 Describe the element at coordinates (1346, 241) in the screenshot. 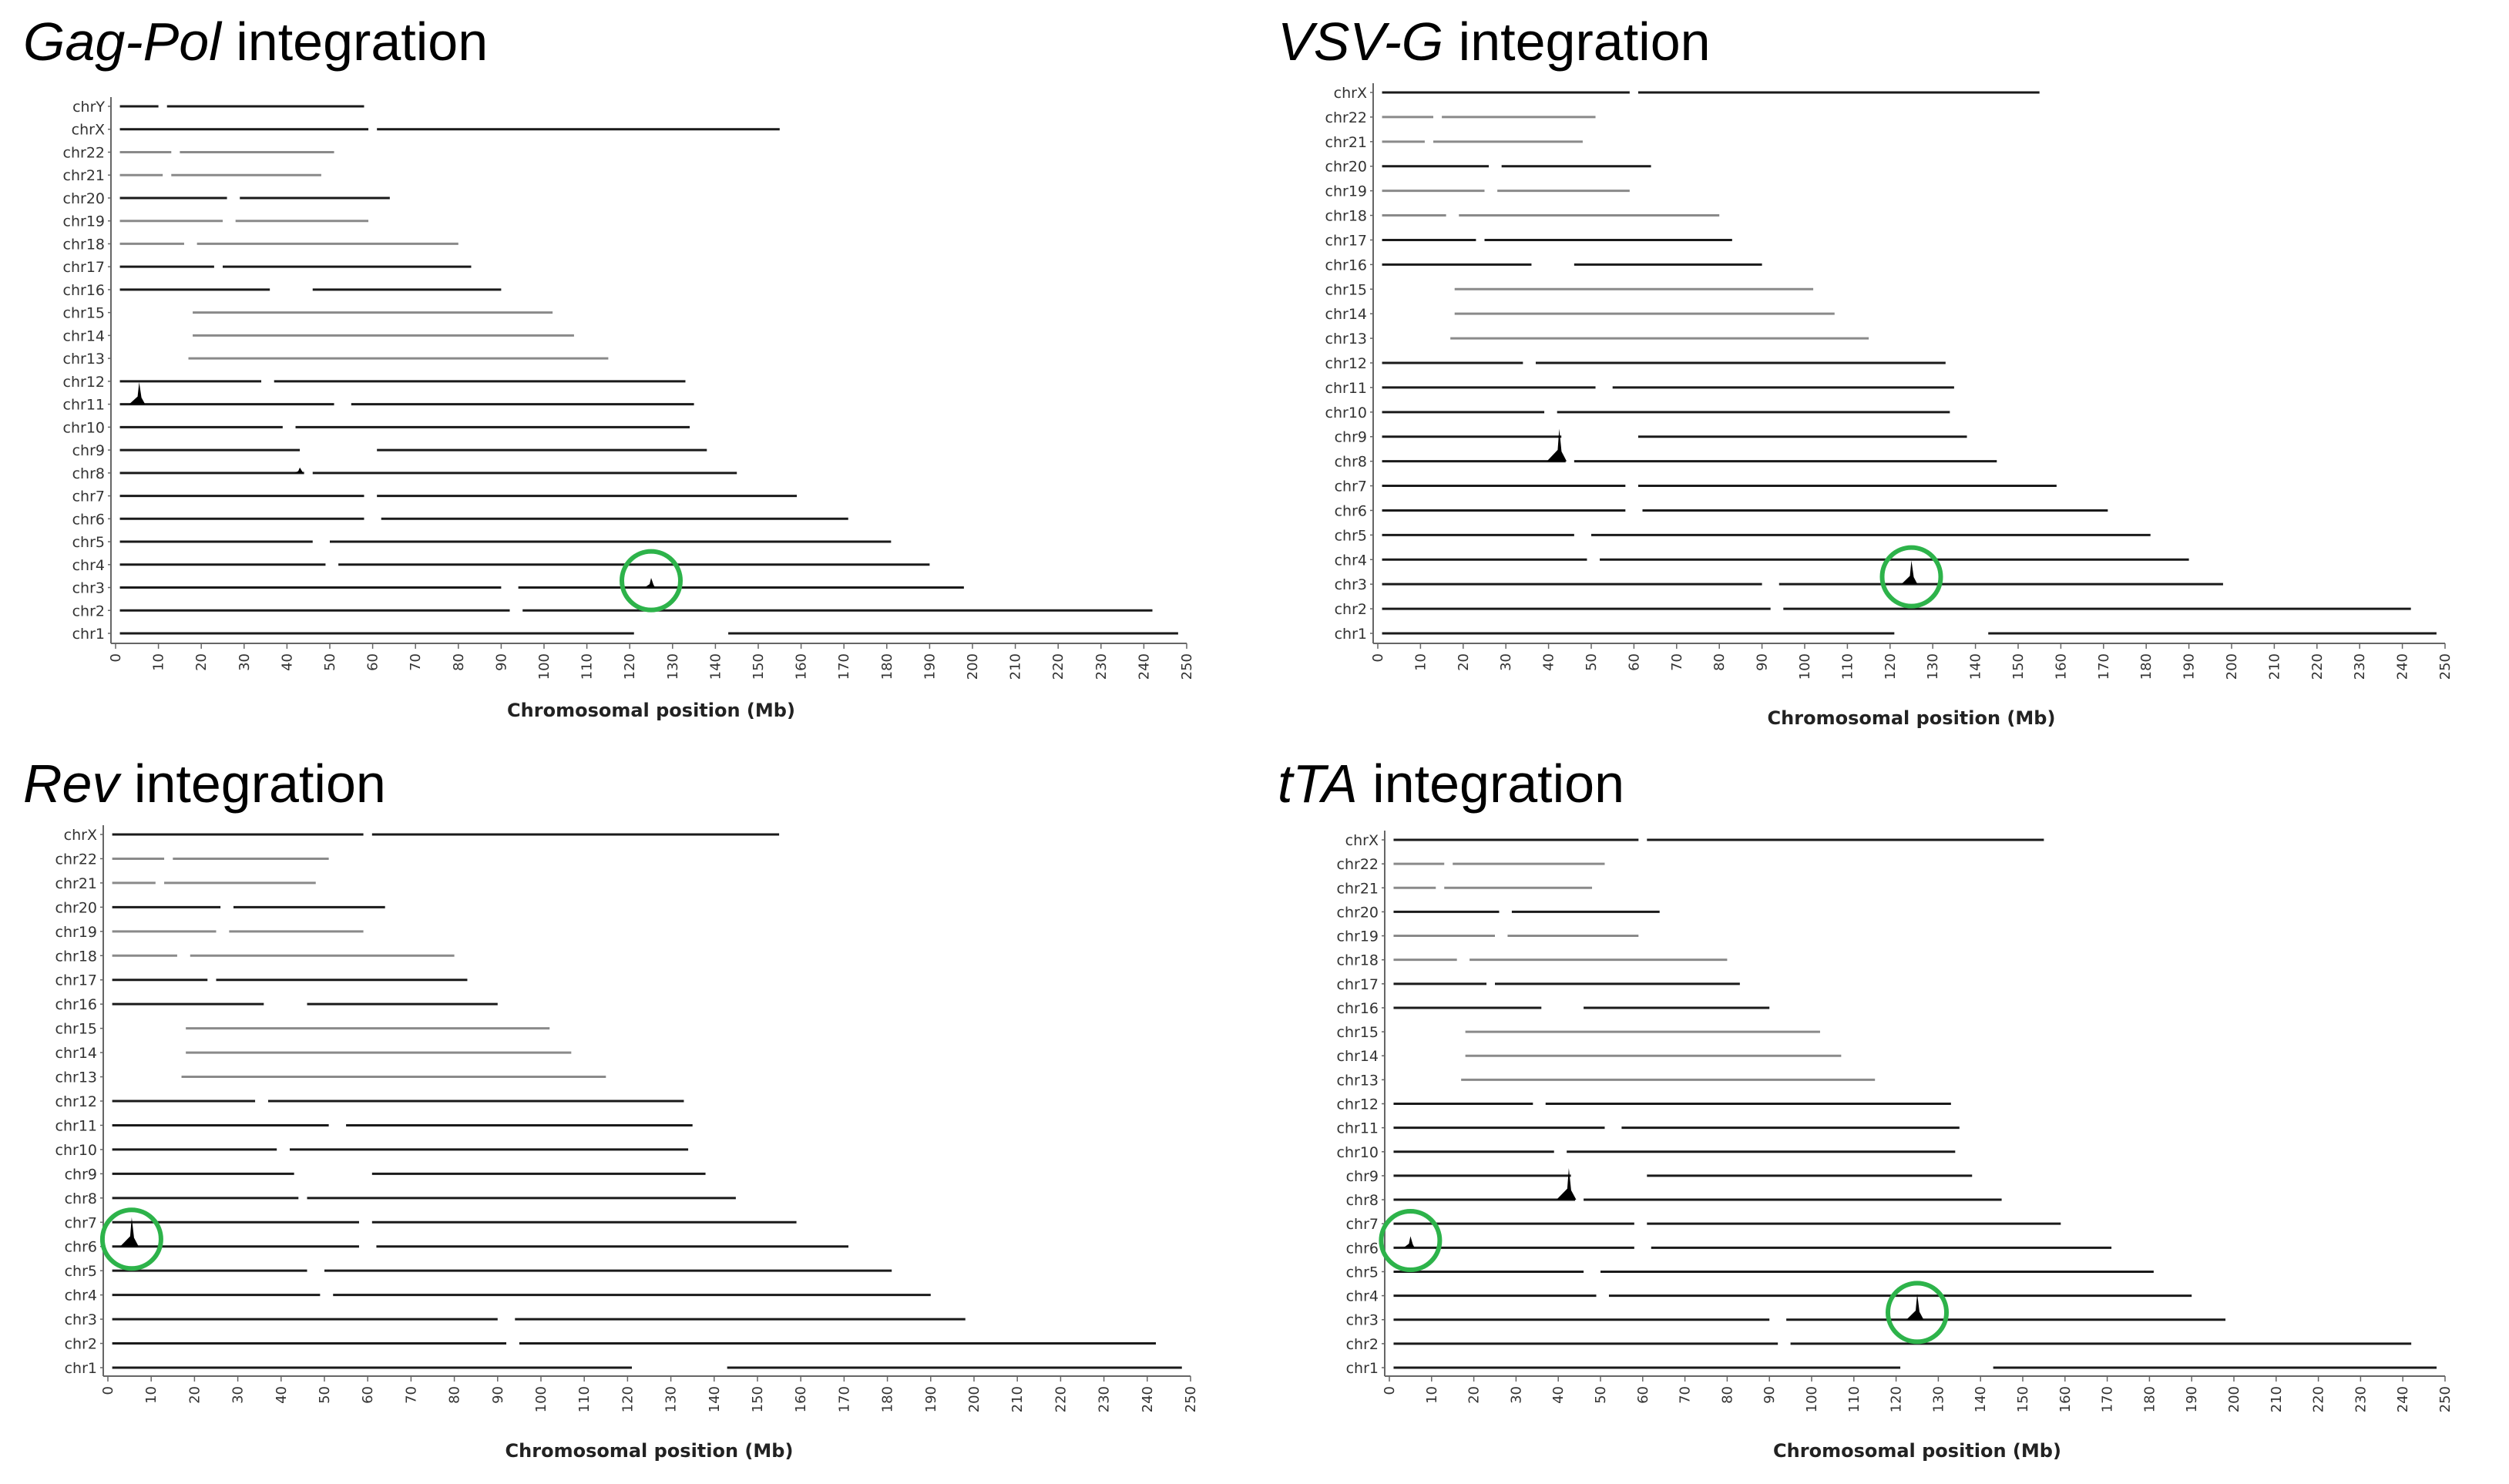

I see `chromosome-label: chr17` at that location.